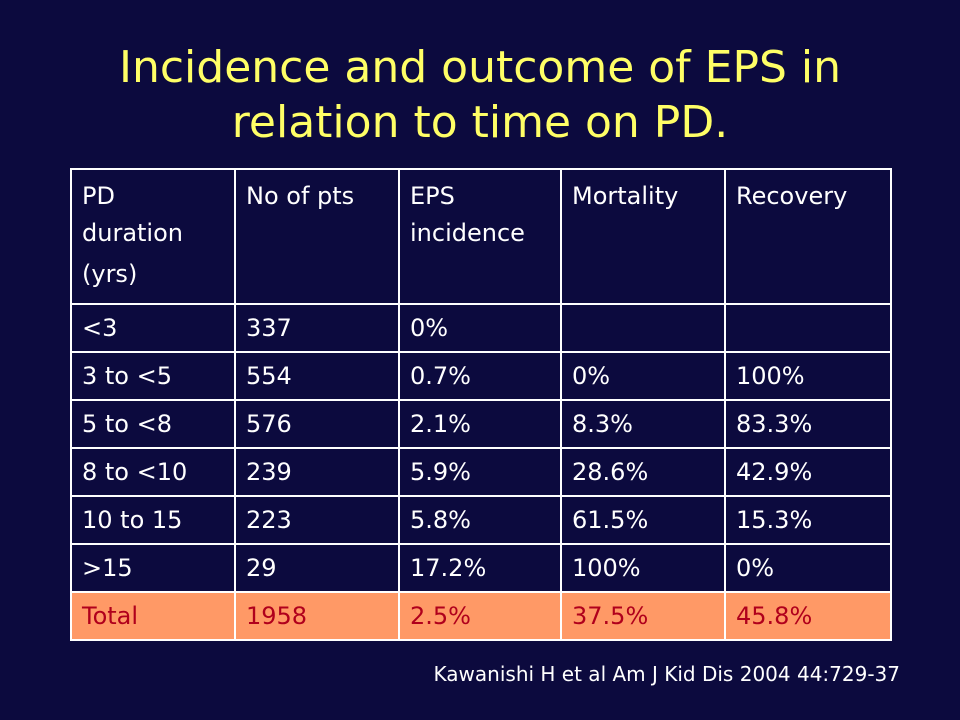  I want to click on cell-pts: 554, so click(317, 376).